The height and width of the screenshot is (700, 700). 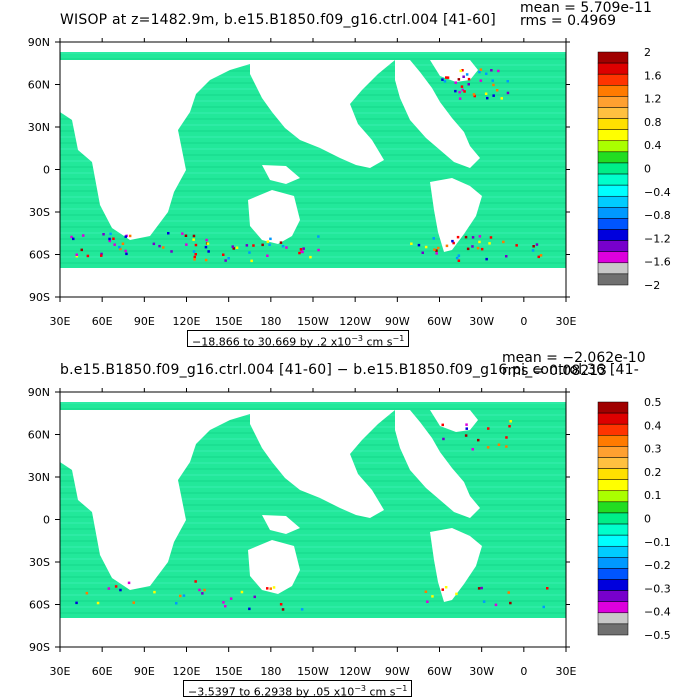 What do you see at coordinates (653, 472) in the screenshot?
I see `colorbar-label: 0.2` at bounding box center [653, 472].